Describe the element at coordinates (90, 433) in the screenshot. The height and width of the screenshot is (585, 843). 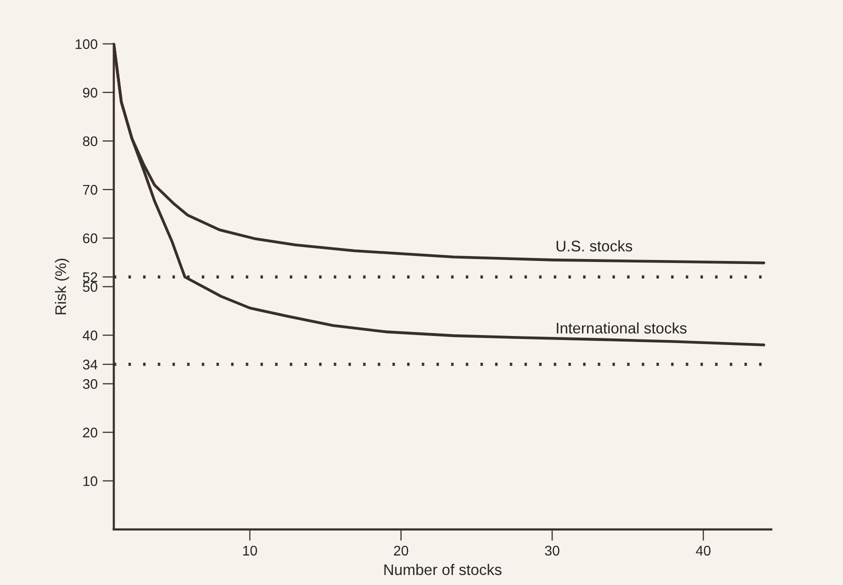
I see `y-tick-label: 20` at that location.